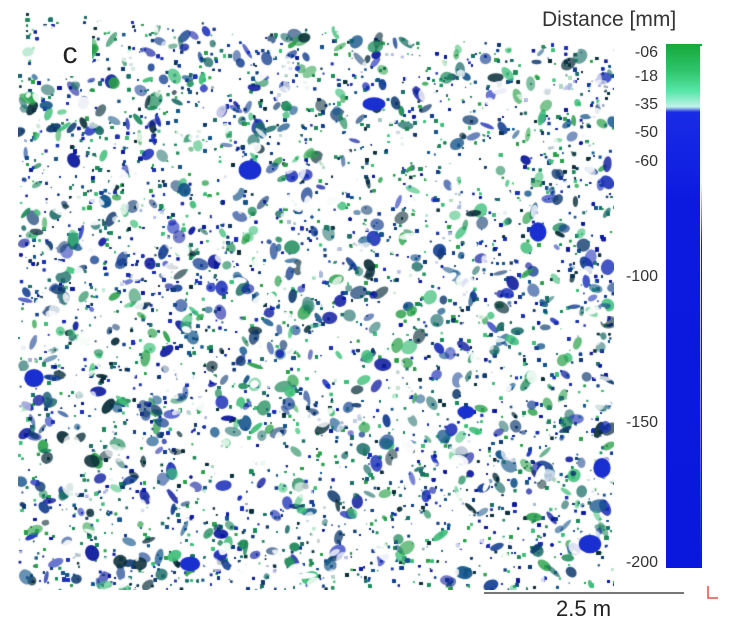 The image size is (736, 630). What do you see at coordinates (646, 76) in the screenshot?
I see `colorbar-tick: -18` at bounding box center [646, 76].